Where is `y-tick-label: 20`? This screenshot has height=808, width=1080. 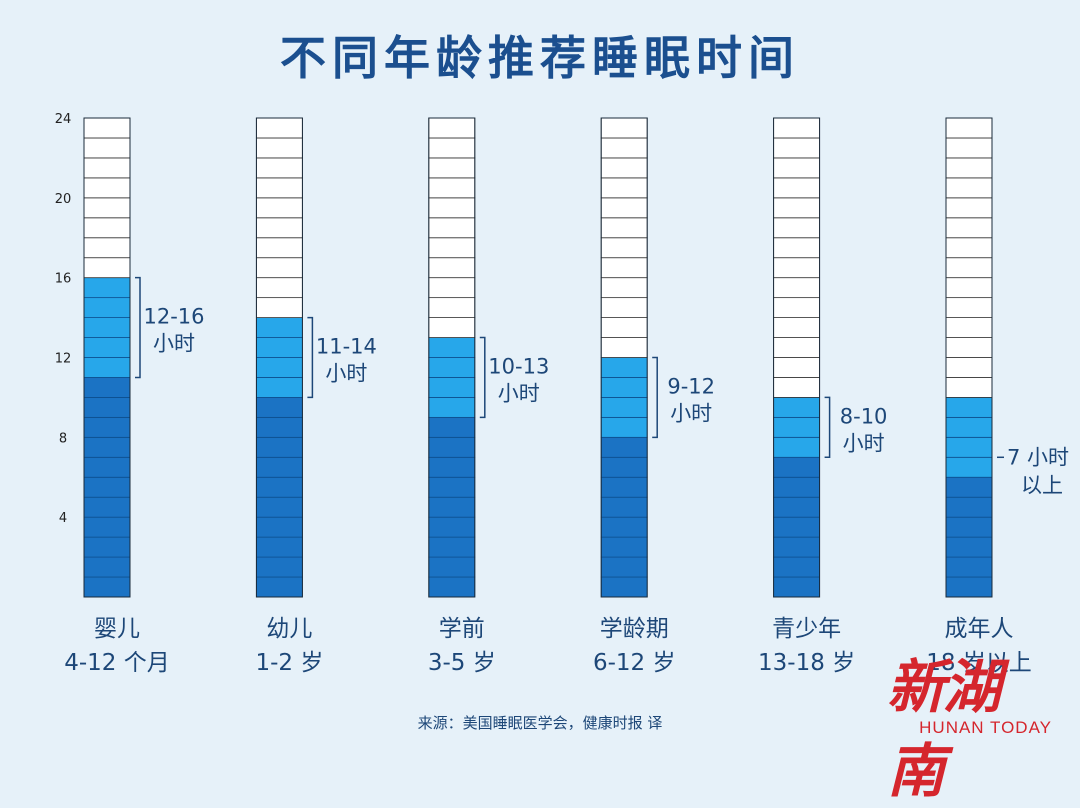 y-tick-label: 20 is located at coordinates (63, 199).